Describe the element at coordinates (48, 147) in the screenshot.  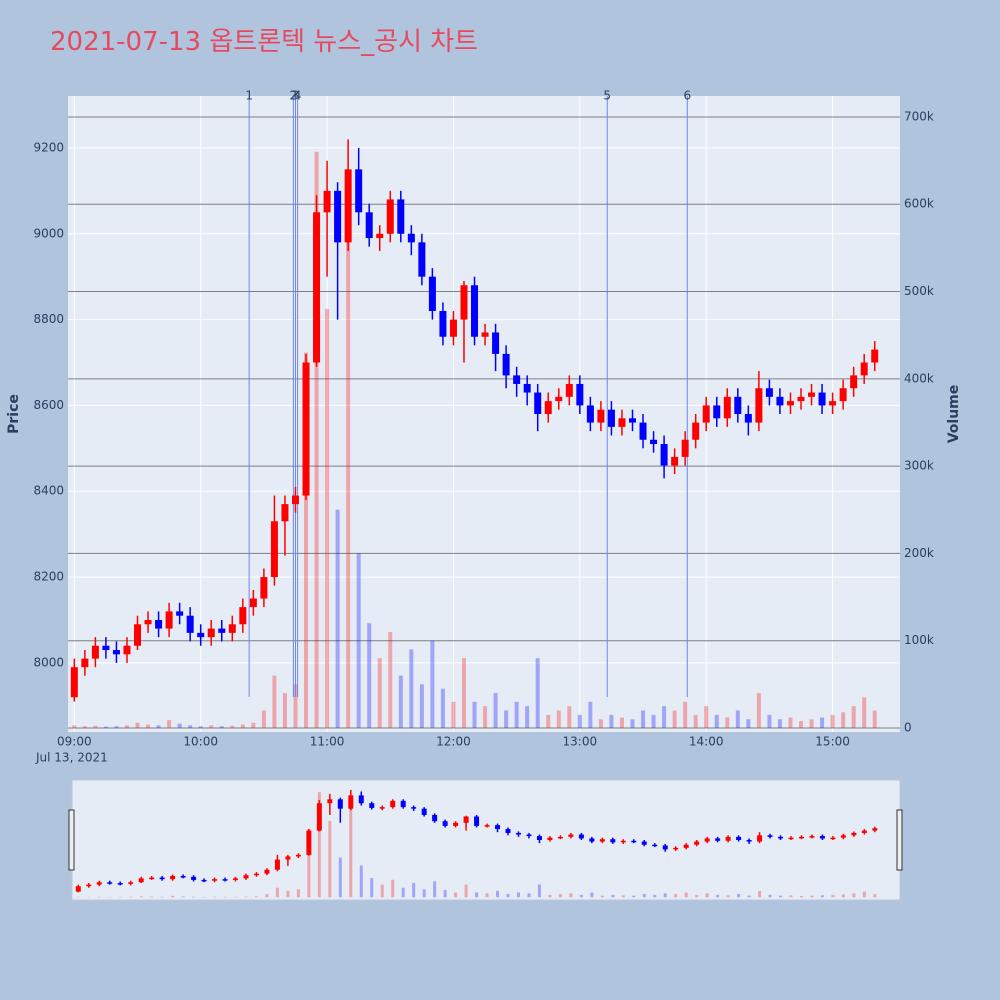
I see `y-tick-label: 9200` at that location.